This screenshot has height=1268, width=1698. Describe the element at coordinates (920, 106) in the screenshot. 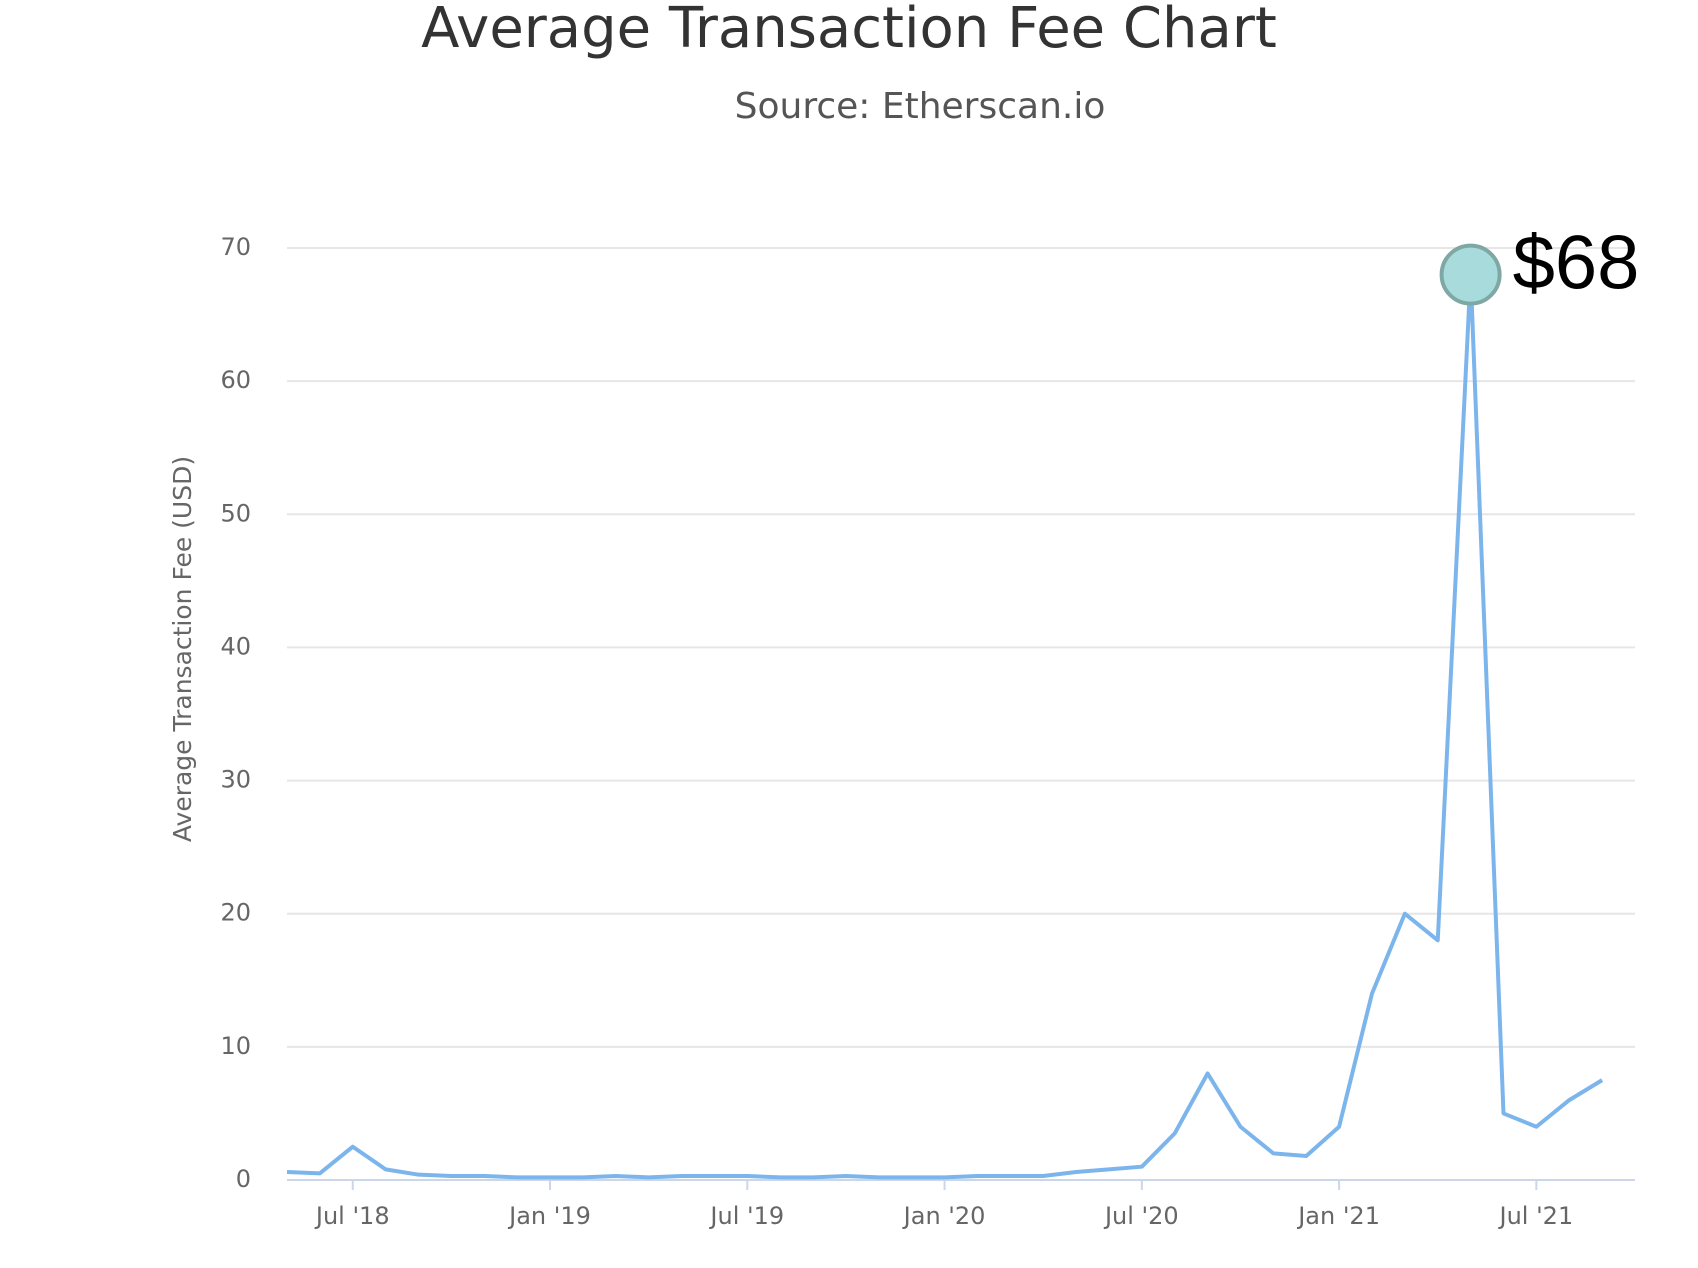

I see `chart-subtitle: Source: Etherscan.io` at that location.